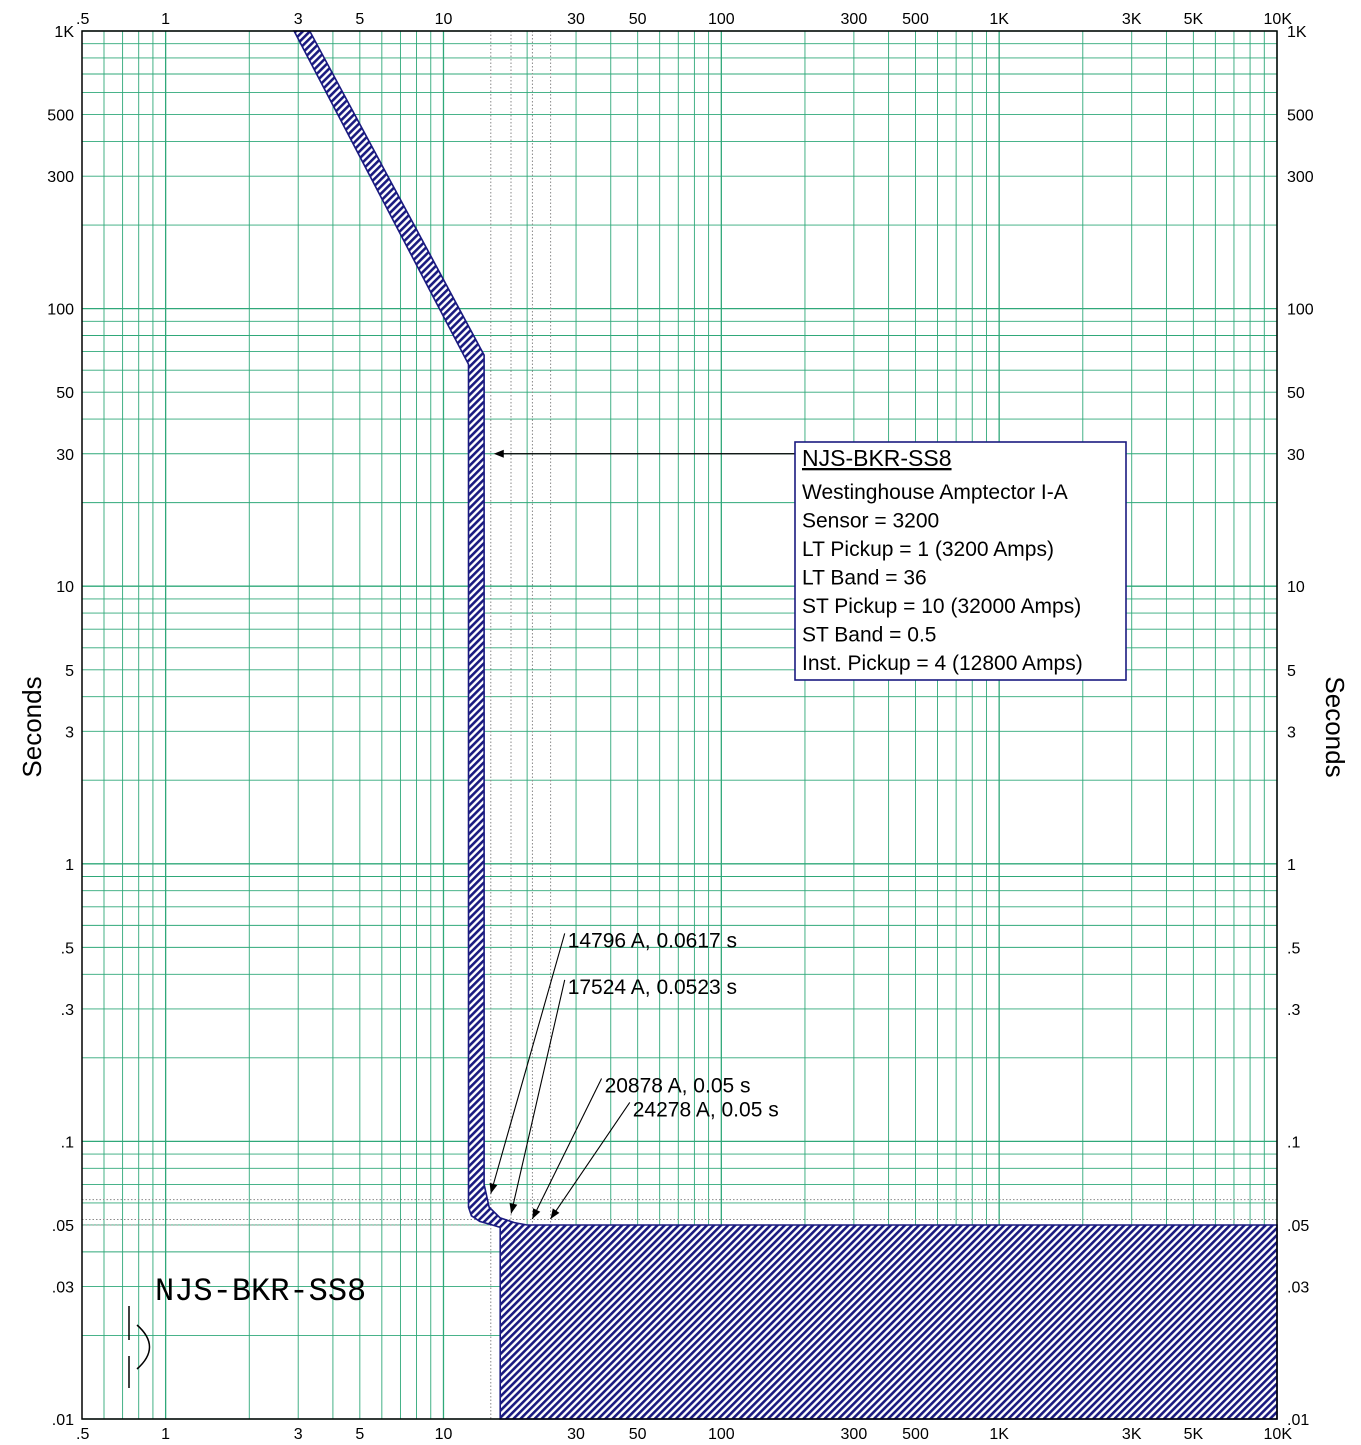 The height and width of the screenshot is (1445, 1361). What do you see at coordinates (706, 1109) in the screenshot?
I see `annotation-label: 24278 A, 0.05 s` at bounding box center [706, 1109].